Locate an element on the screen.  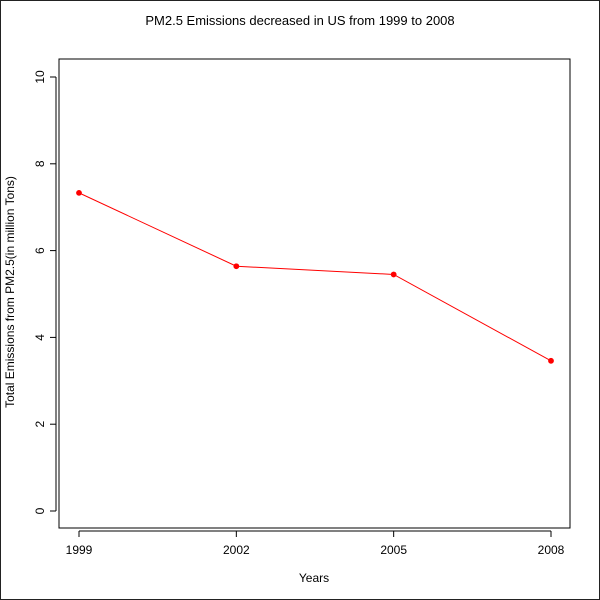
y-tick-label-6: 6 is located at coordinates (40, 250).